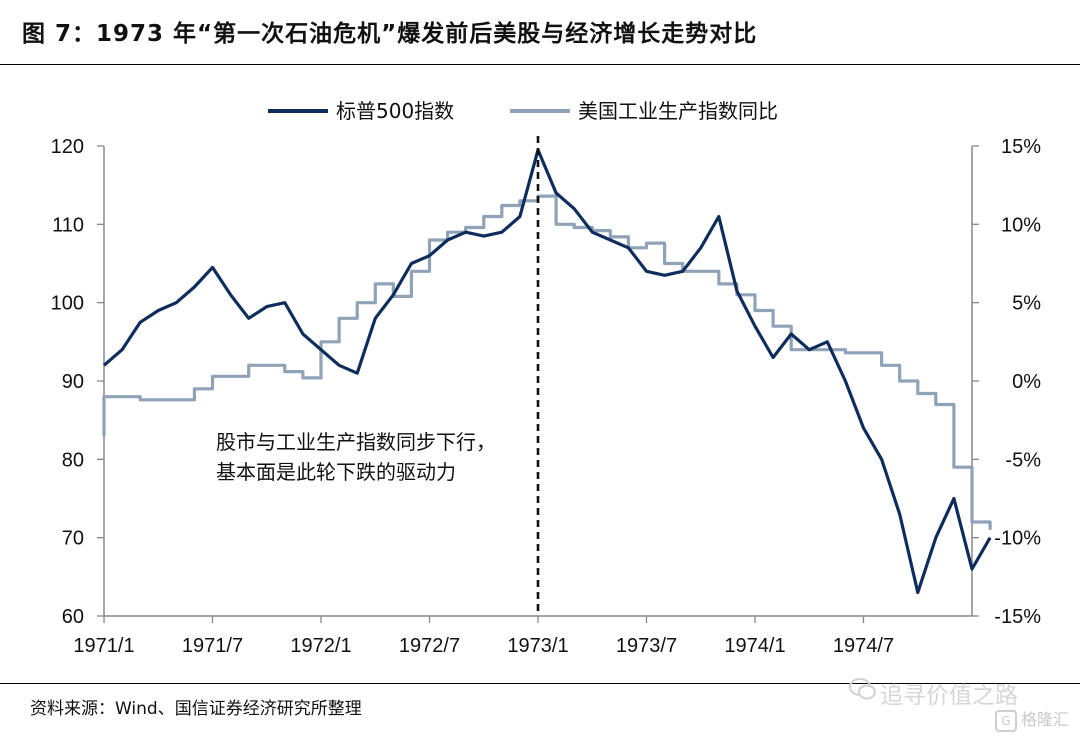  What do you see at coordinates (73, 617) in the screenshot?
I see `y-left-tick-label: 60` at bounding box center [73, 617].